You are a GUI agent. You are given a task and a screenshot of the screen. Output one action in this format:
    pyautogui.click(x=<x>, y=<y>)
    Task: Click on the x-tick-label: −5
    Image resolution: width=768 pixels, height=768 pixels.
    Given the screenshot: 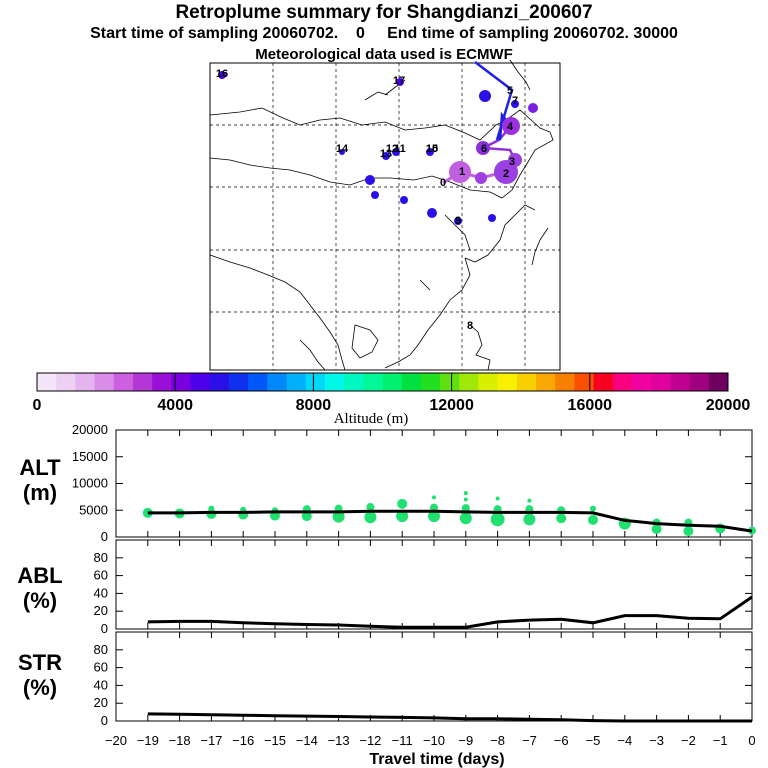 What is the action you would take?
    pyautogui.click(x=593, y=740)
    